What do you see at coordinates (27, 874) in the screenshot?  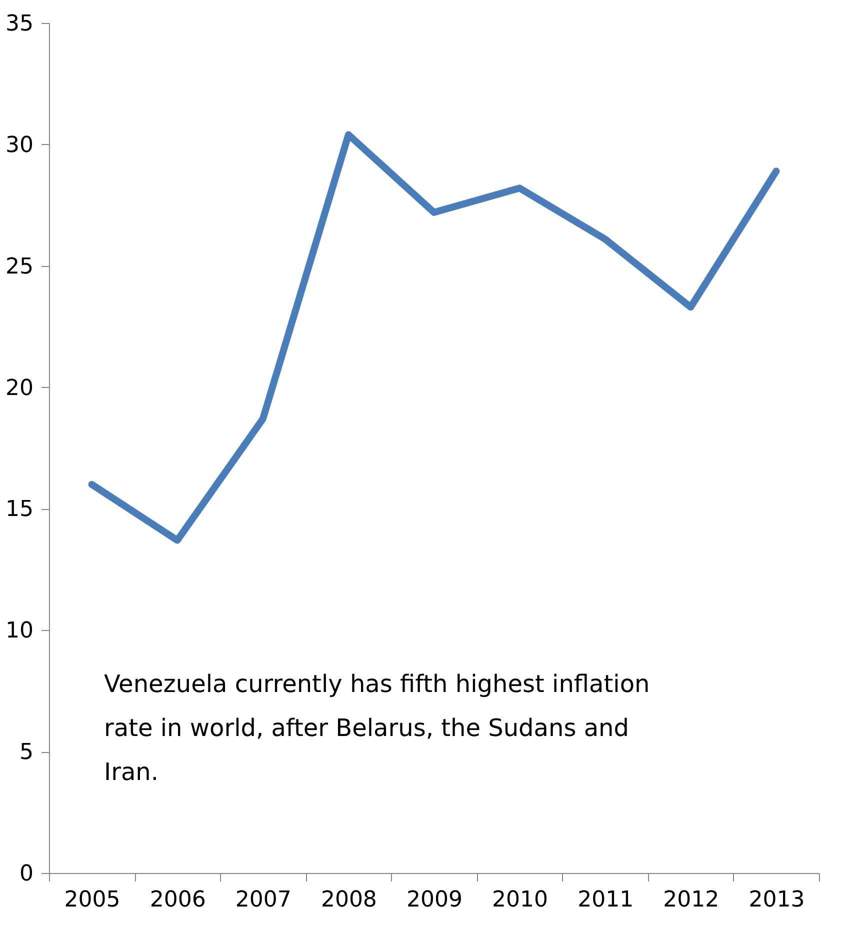 I see `y-tick-label: 0` at bounding box center [27, 874].